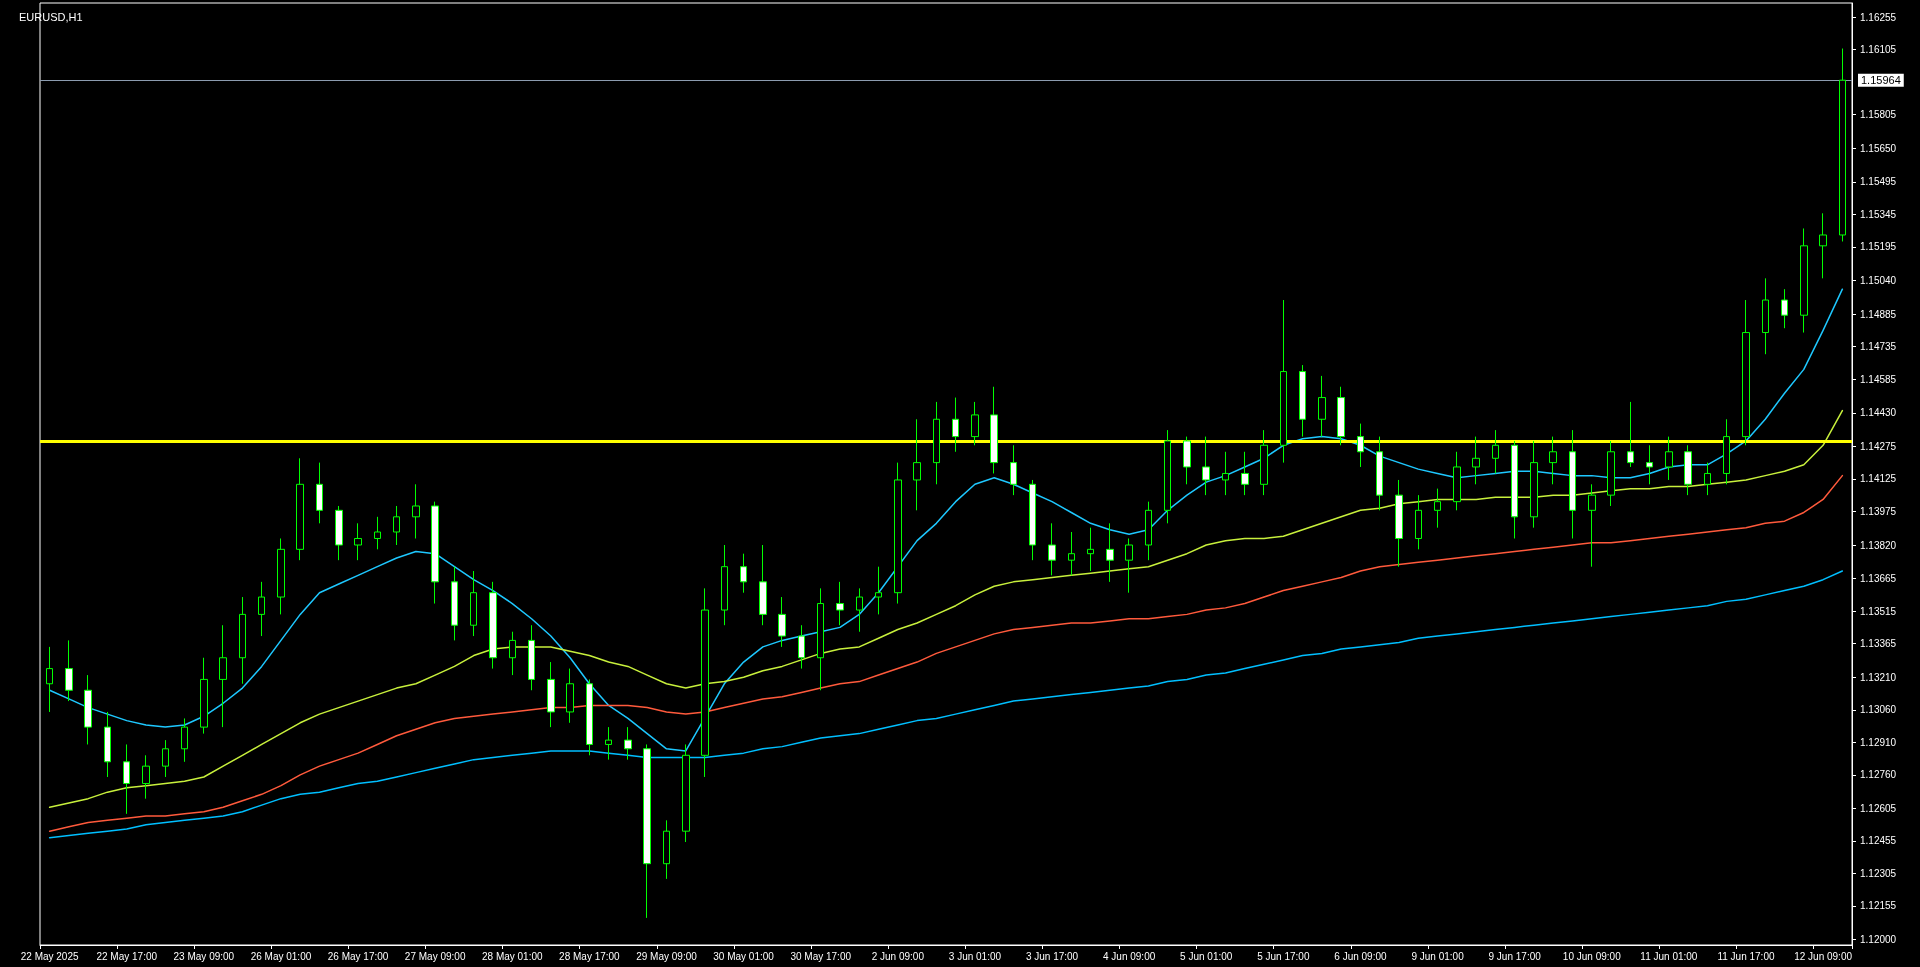 The image size is (1920, 967). I want to click on y-tick-label: 1.13665, so click(1878, 579).